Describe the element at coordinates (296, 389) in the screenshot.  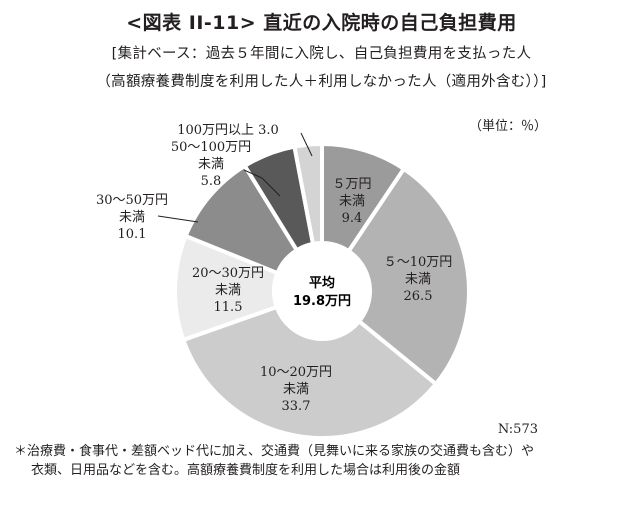
I see `slice-label-2: 10～20万円未満 33.7` at that location.